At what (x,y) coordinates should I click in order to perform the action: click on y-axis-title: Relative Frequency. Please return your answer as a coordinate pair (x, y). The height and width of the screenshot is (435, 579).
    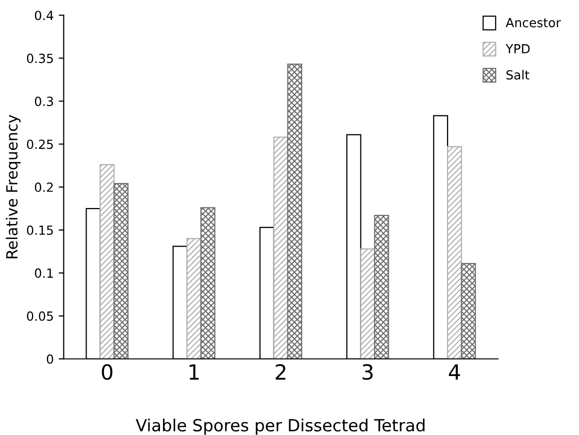
    Looking at the image, I should click on (13, 186).